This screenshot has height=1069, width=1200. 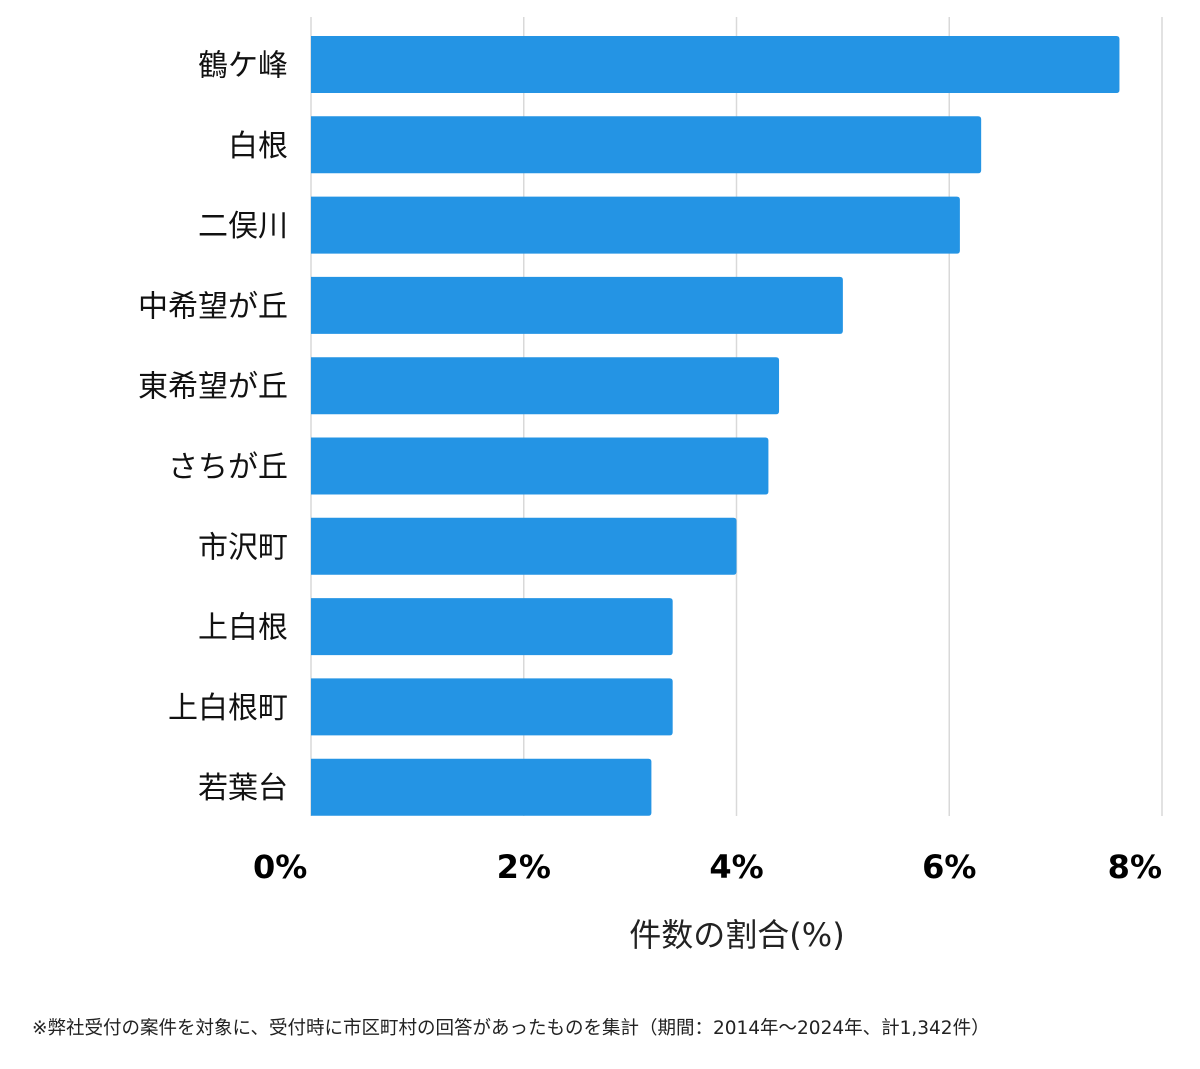 What do you see at coordinates (524, 867) in the screenshot?
I see `x-tick-label: 2%` at bounding box center [524, 867].